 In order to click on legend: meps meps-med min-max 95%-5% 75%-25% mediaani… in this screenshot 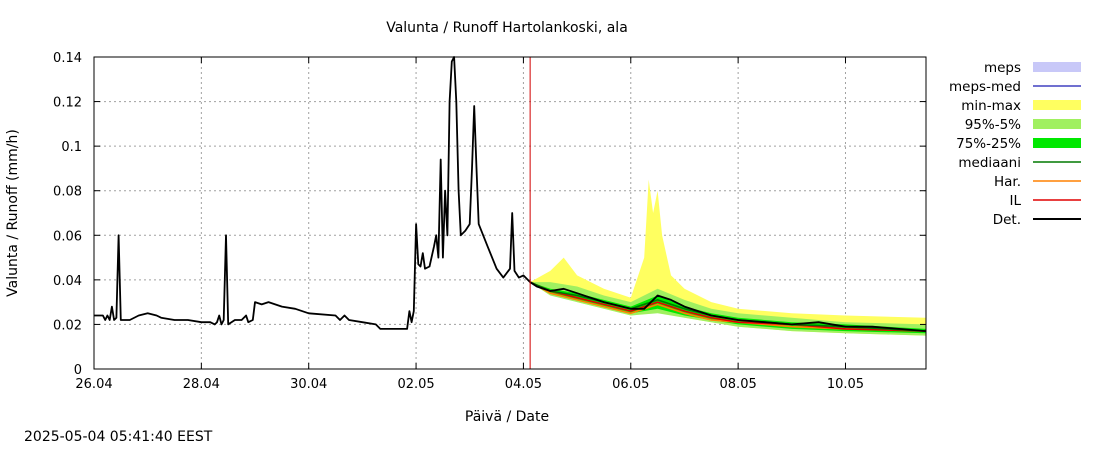, I will do `click(1015, 144)`.